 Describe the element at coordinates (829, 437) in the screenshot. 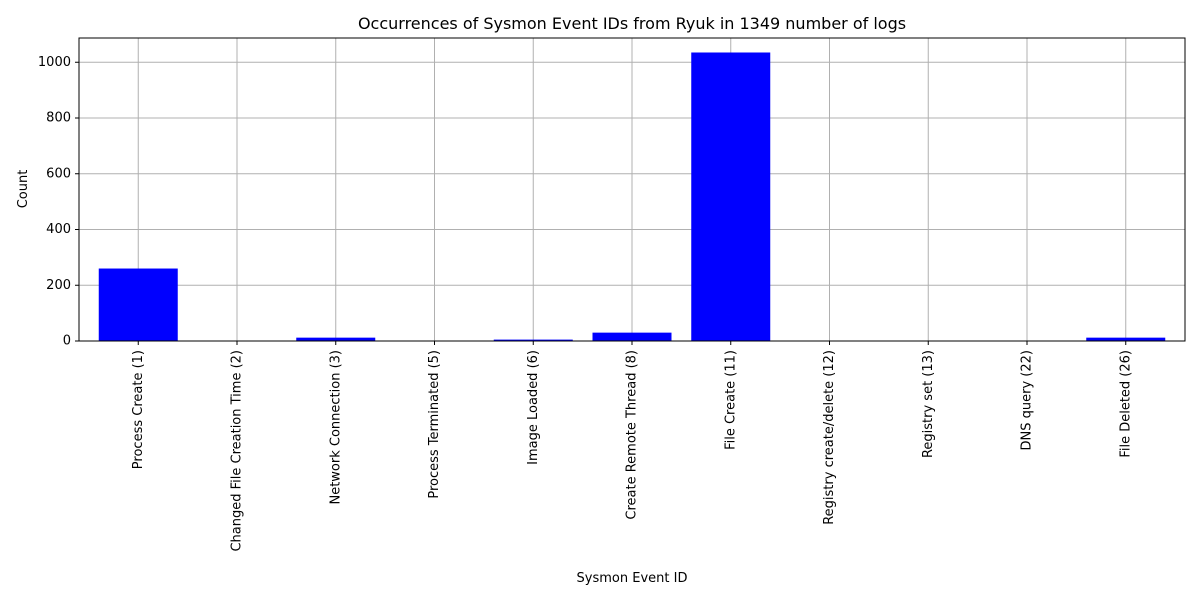

I see `x-tick-label: Registry create/delete (12)` at that location.